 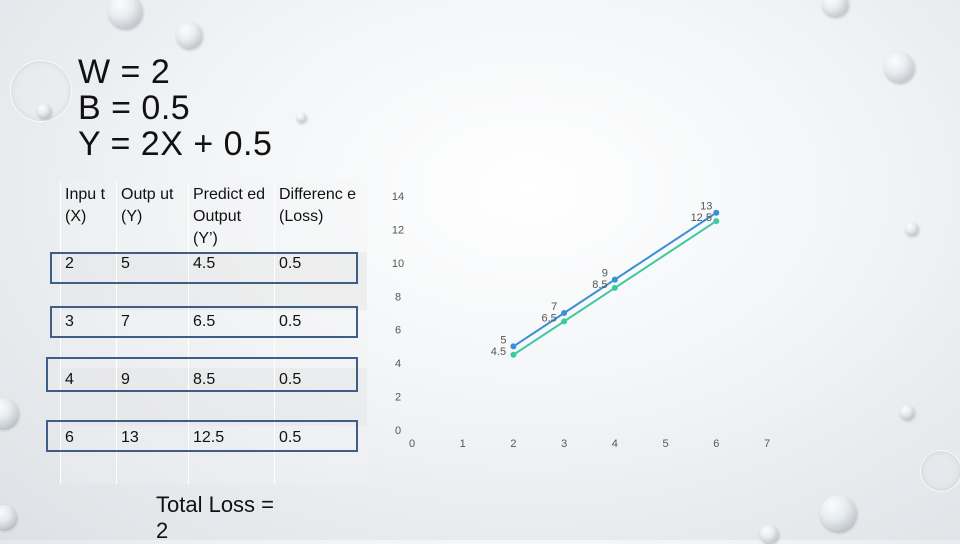 I want to click on y-tick-label: 6, so click(x=398, y=331).